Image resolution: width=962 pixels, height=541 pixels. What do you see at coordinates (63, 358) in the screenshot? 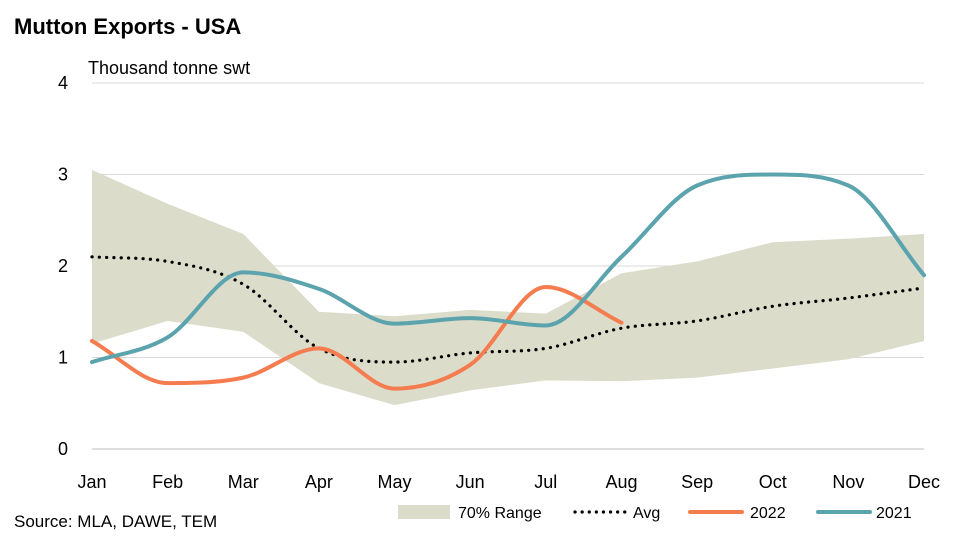
I see `y-tick-label: 1` at bounding box center [63, 358].